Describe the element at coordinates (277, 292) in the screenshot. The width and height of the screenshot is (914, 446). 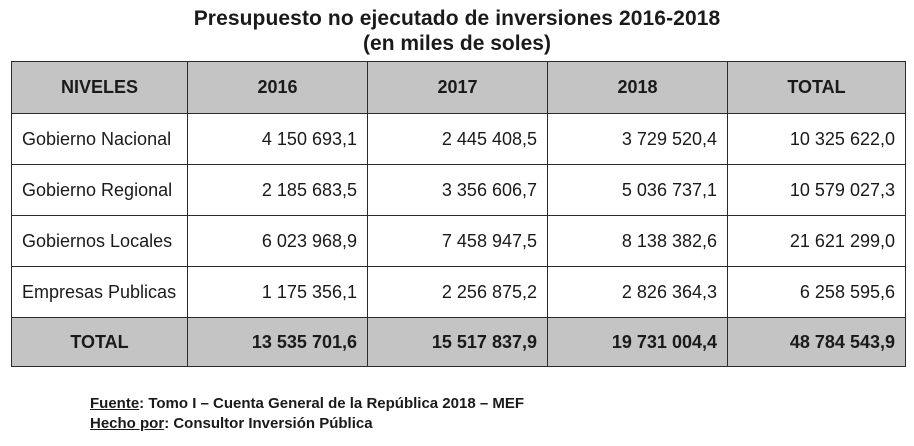
I see `cell-2016: 1 175 356,1` at that location.